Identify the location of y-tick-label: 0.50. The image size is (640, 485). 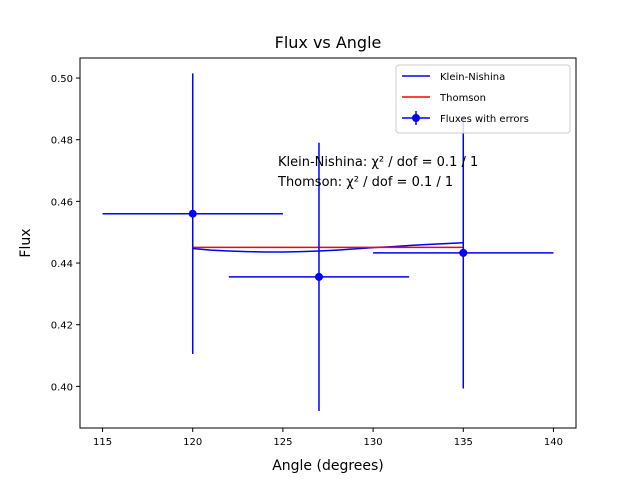
(62, 79).